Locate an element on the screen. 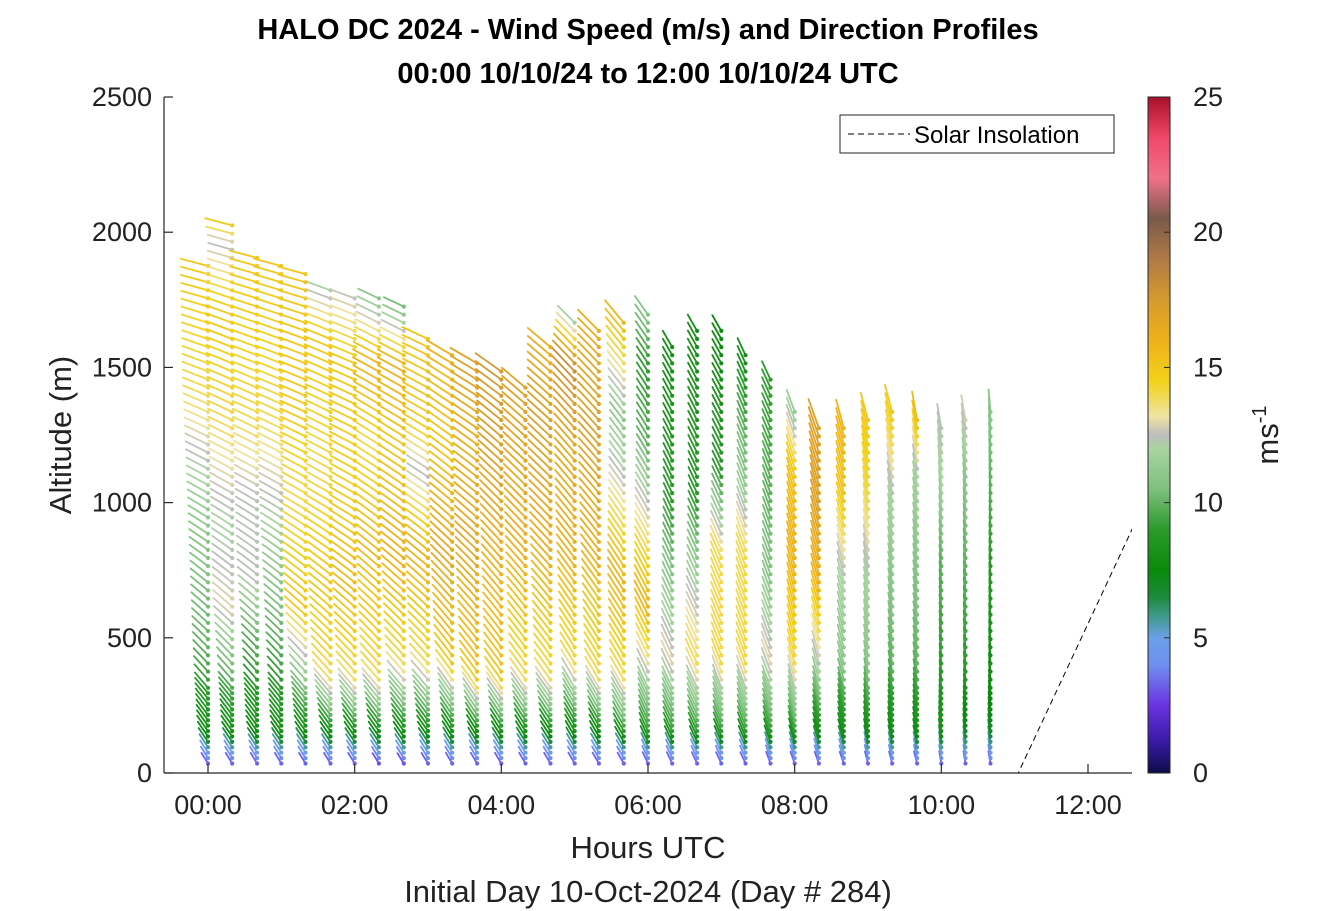  colorbar-label-unit: ms is located at coordinates (1267, 443).